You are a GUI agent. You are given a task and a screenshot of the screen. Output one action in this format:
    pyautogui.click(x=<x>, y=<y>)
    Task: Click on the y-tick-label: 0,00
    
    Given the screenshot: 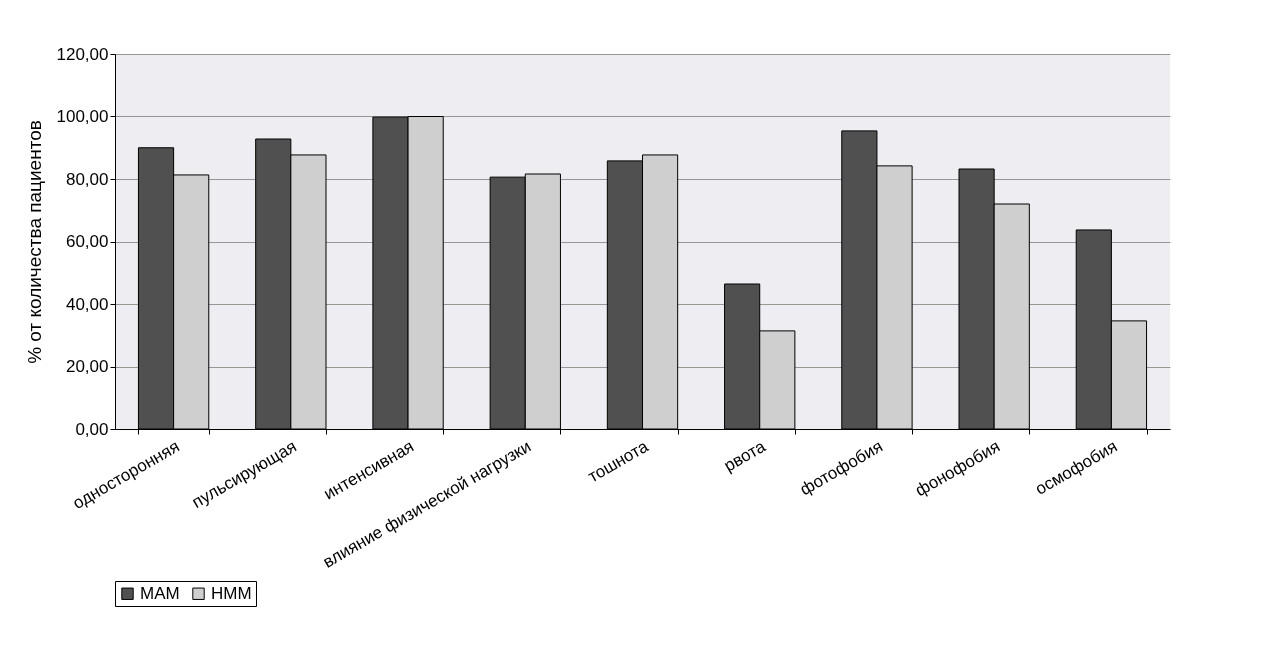 What is the action you would take?
    pyautogui.click(x=92, y=429)
    